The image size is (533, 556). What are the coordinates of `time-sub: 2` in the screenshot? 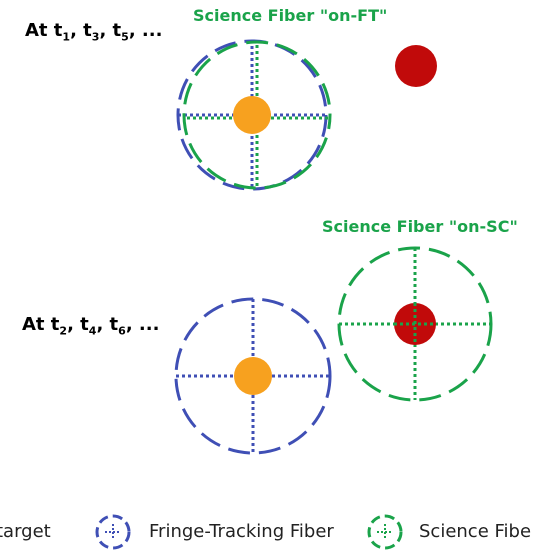 It's located at (63, 331).